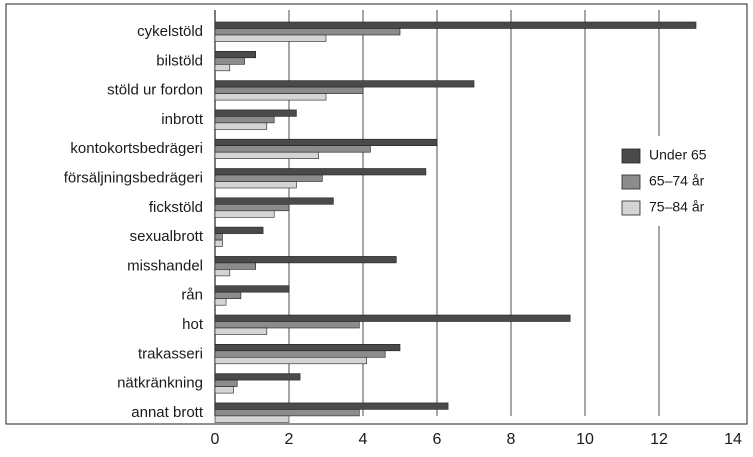  What do you see at coordinates (215, 439) in the screenshot?
I see `x-tick-label: 0` at bounding box center [215, 439].